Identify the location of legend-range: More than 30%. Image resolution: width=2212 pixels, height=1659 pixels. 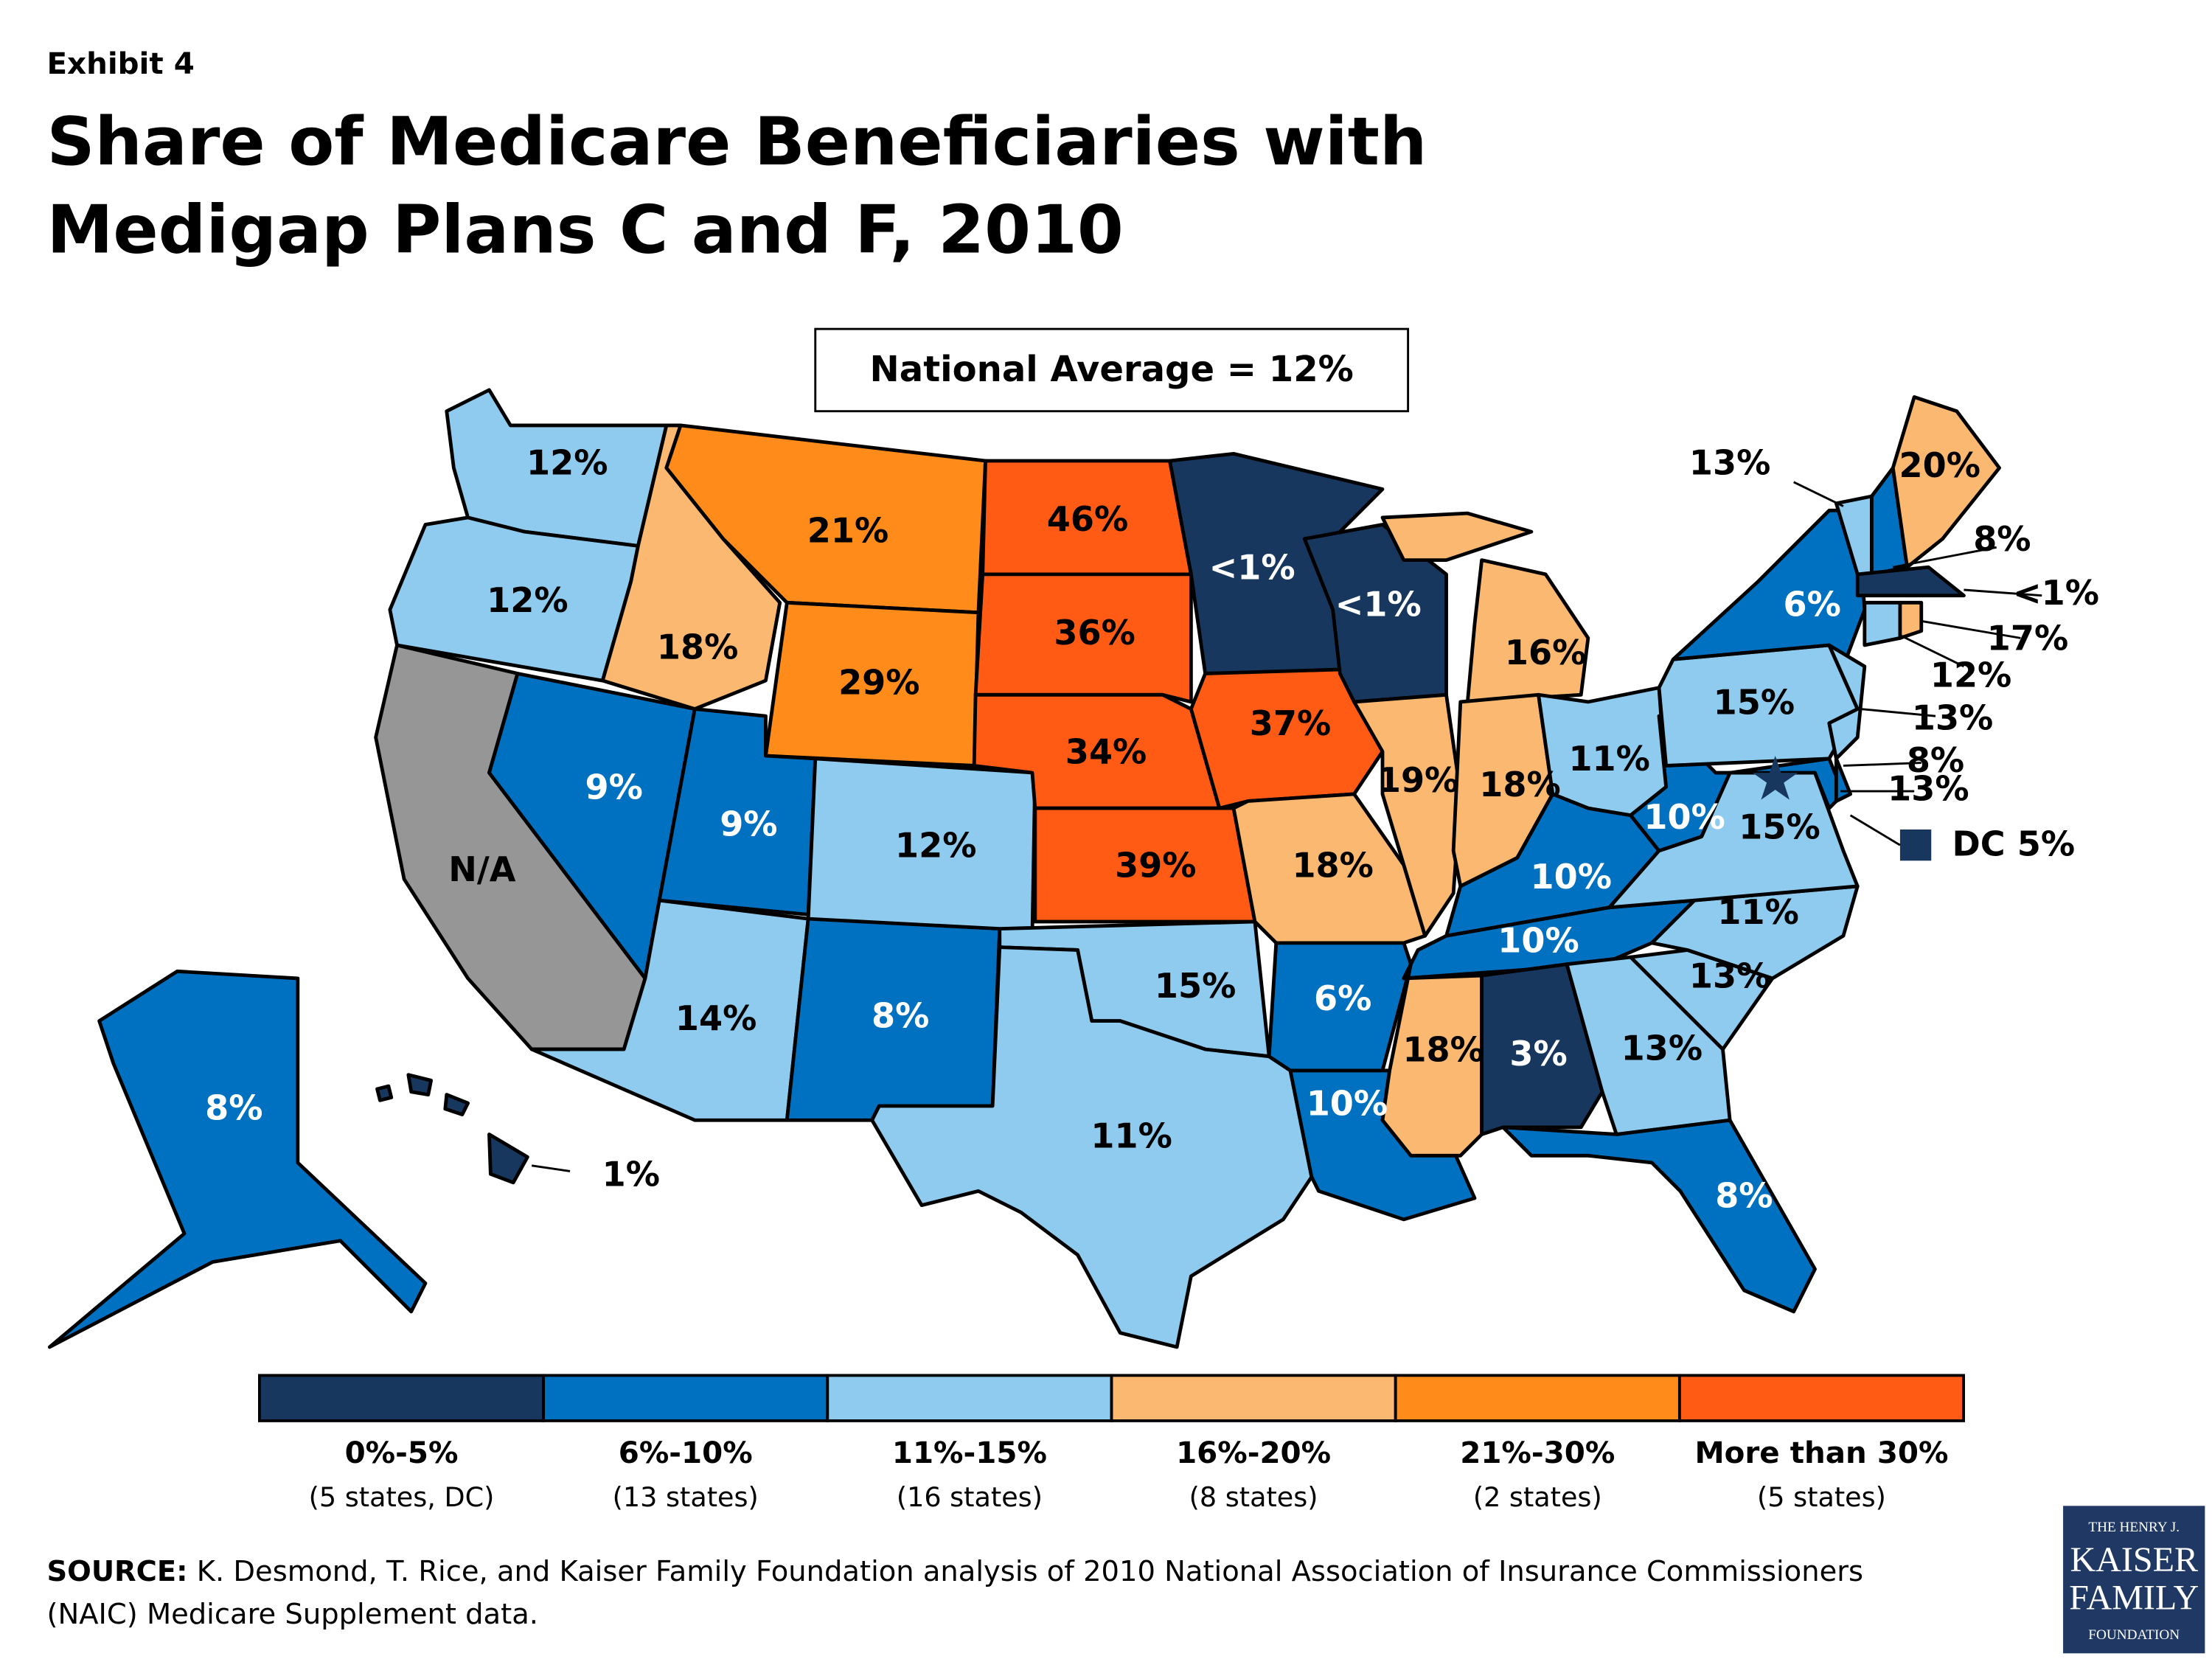
(1821, 1453).